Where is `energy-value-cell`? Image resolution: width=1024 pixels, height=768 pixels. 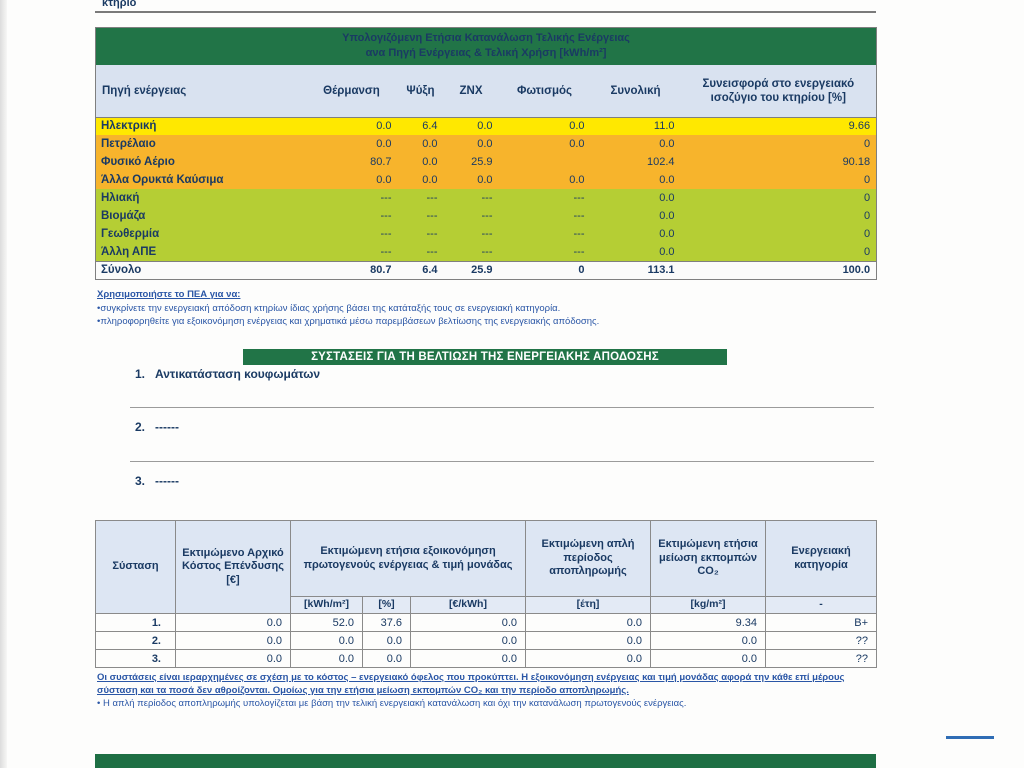 energy-value-cell is located at coordinates (545, 162).